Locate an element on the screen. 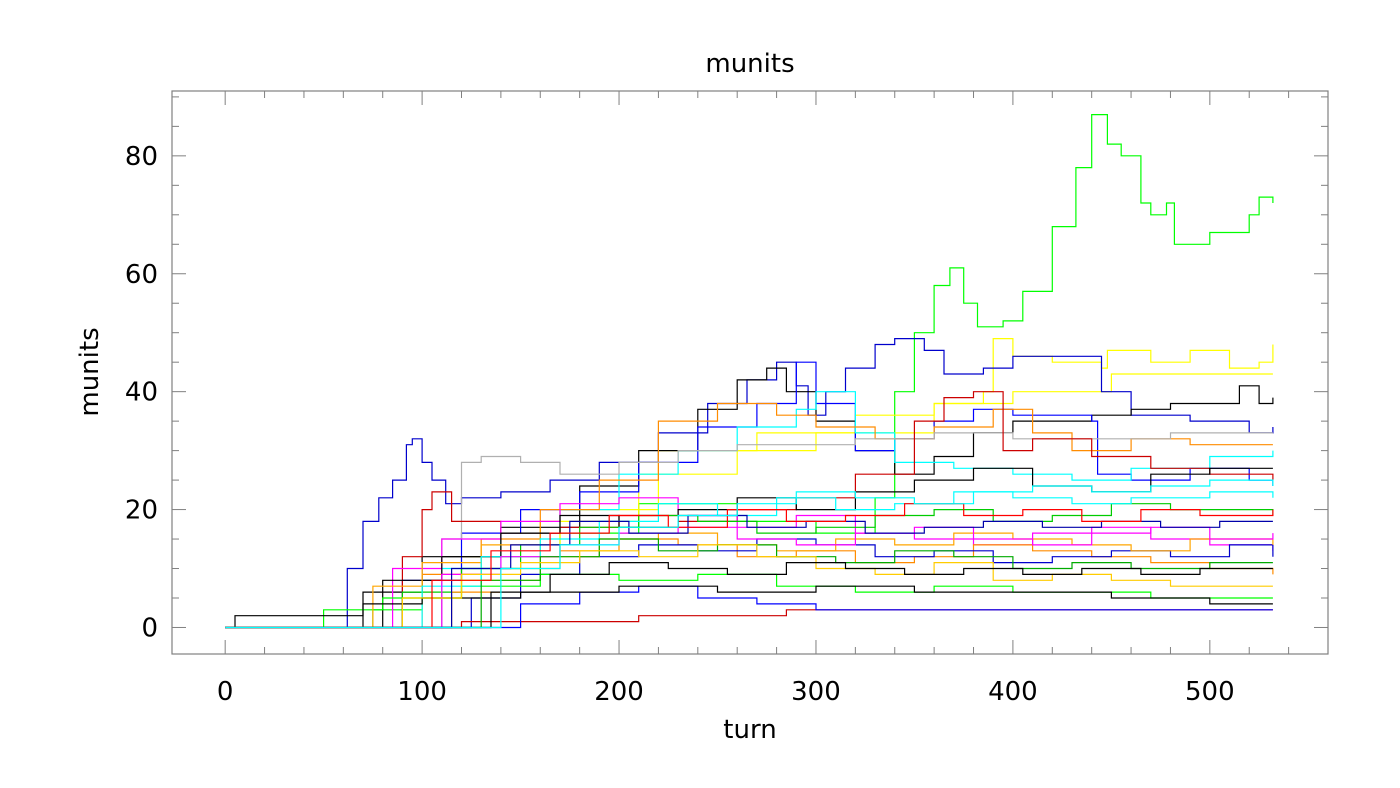  x-axis-title: turn is located at coordinates (749, 730).